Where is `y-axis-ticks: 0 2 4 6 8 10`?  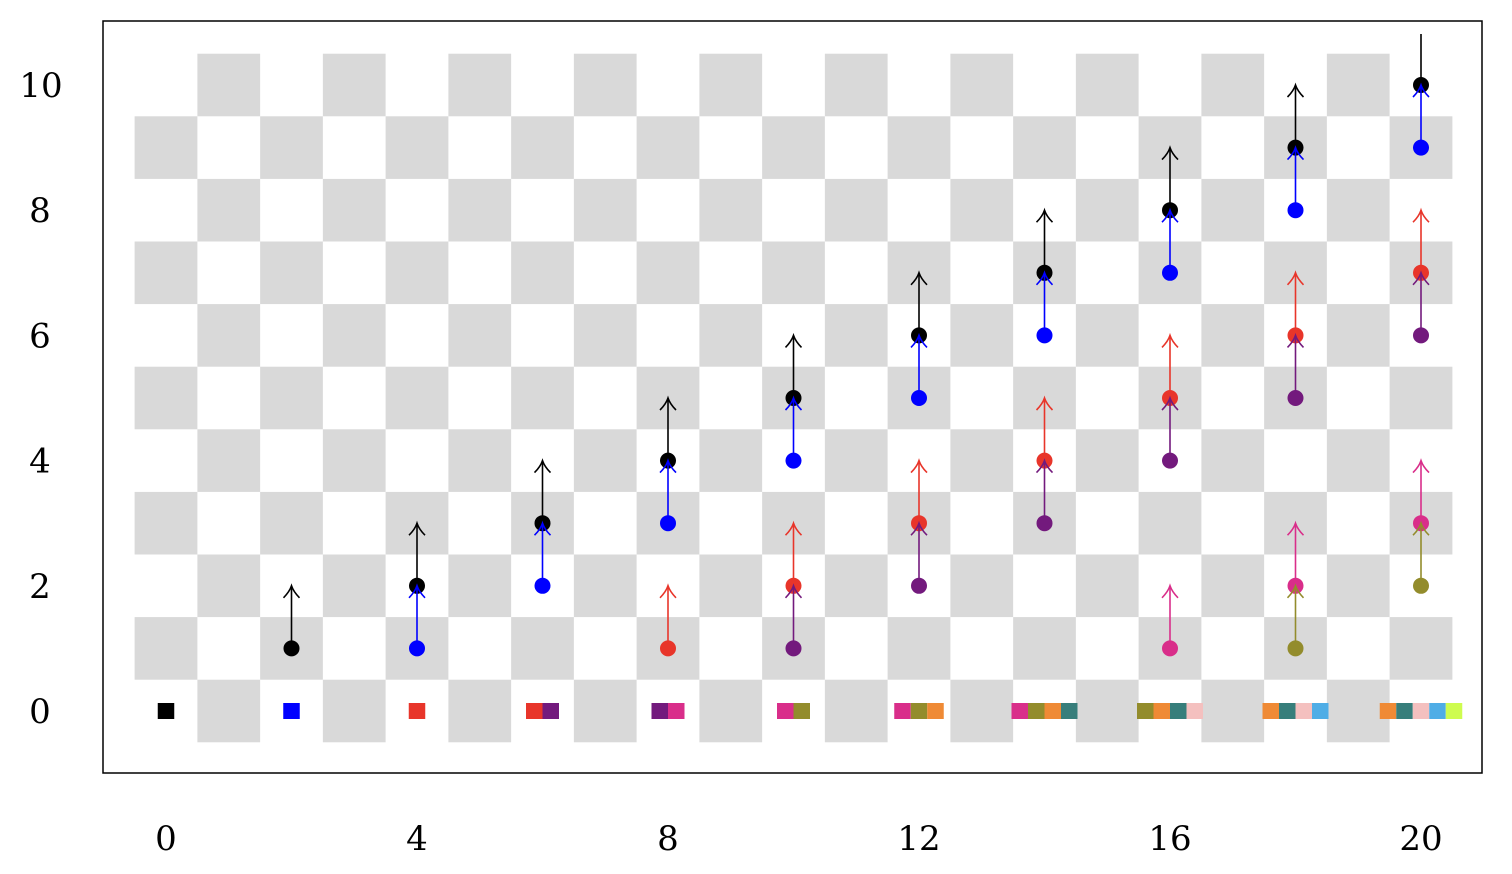 y-axis-ticks: 0 2 4 6 8 10 is located at coordinates (40, 399).